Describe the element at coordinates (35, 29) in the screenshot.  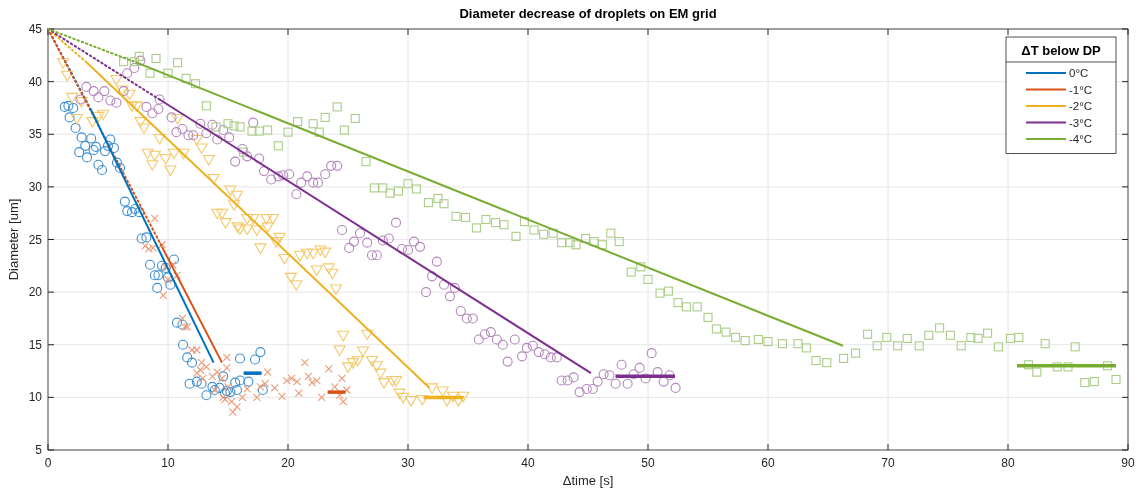
I see `y-tick-label: 45` at that location.